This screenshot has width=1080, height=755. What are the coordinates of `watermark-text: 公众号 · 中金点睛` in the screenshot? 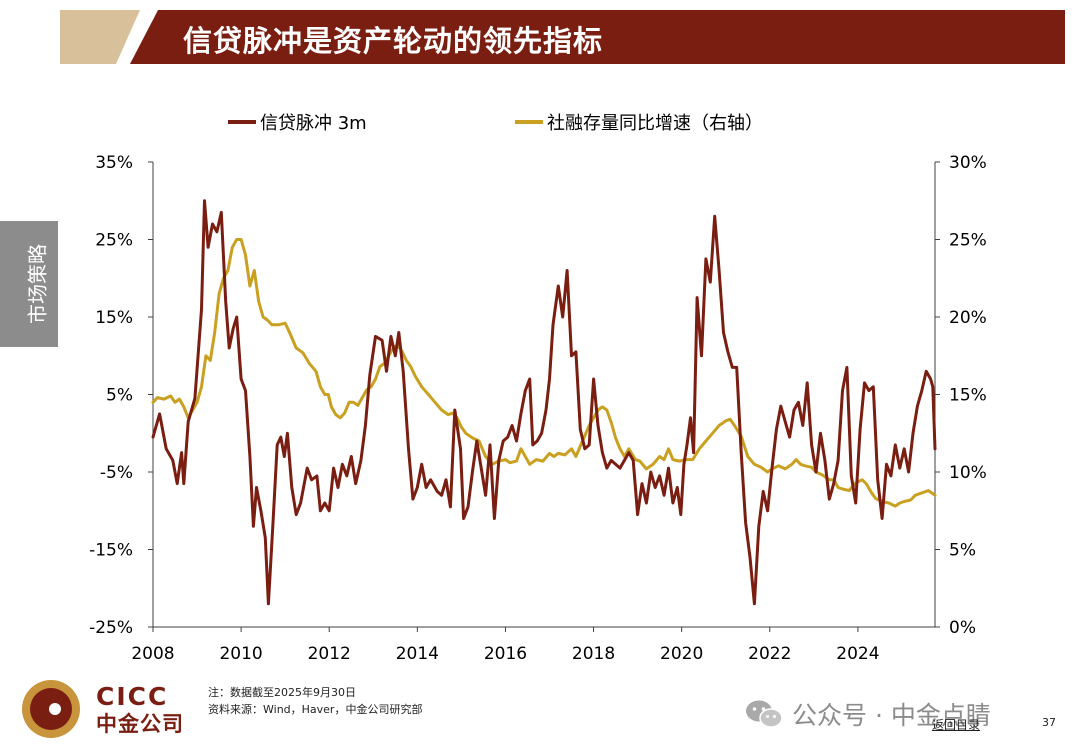 It's located at (891, 715).